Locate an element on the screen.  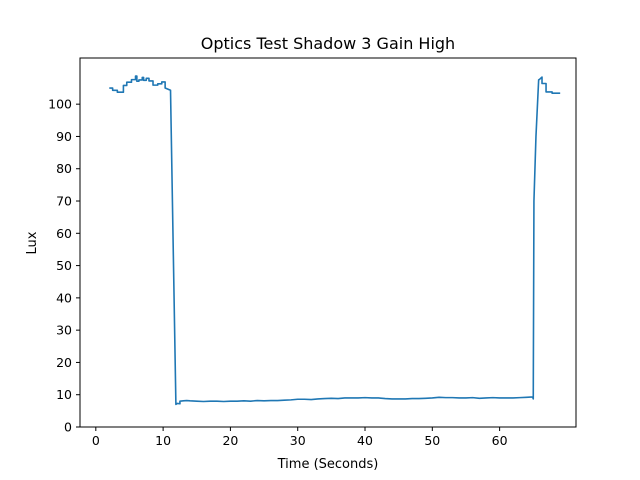
y-tick-label: 40 is located at coordinates (64, 297).